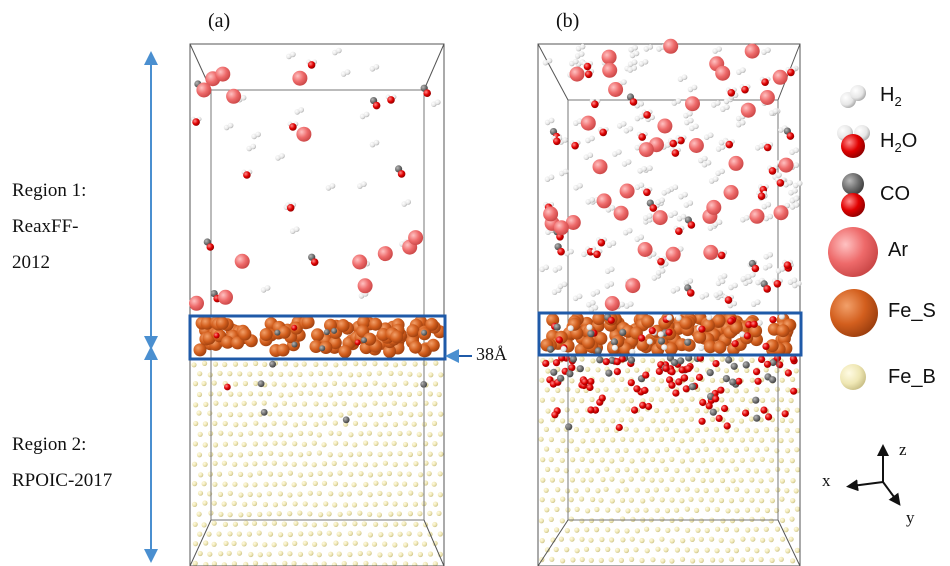 Image resolution: width=950 pixels, height=566 pixels. What do you see at coordinates (264, 412) in the screenshot?
I see `impurity-atom` at bounding box center [264, 412].